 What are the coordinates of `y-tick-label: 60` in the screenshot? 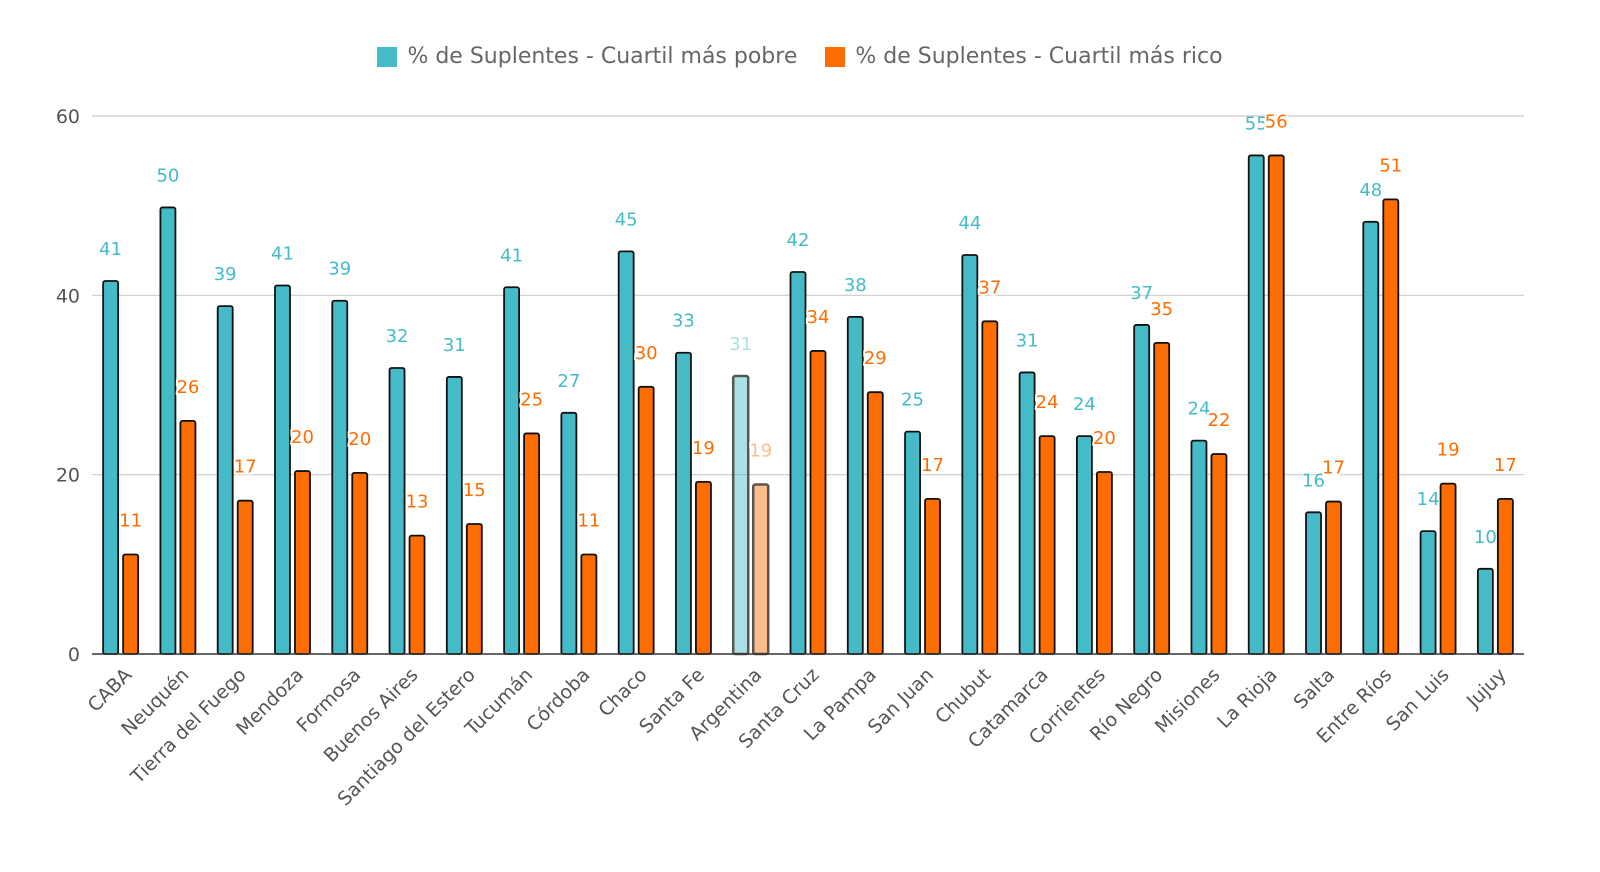 It's located at (68, 117).